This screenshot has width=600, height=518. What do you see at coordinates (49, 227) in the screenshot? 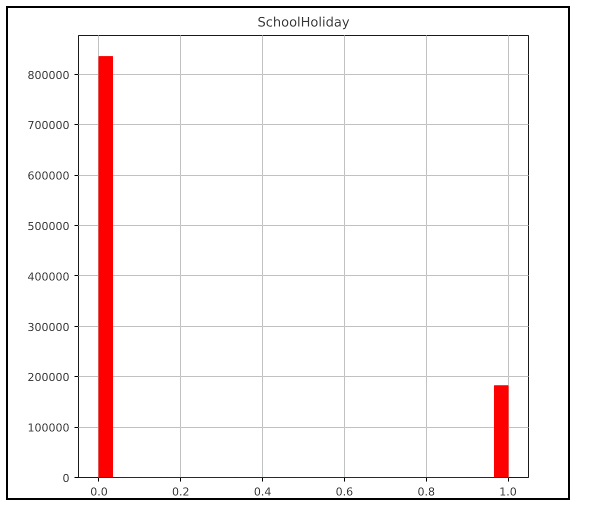
I see `y-tick-label: 500000` at bounding box center [49, 227].